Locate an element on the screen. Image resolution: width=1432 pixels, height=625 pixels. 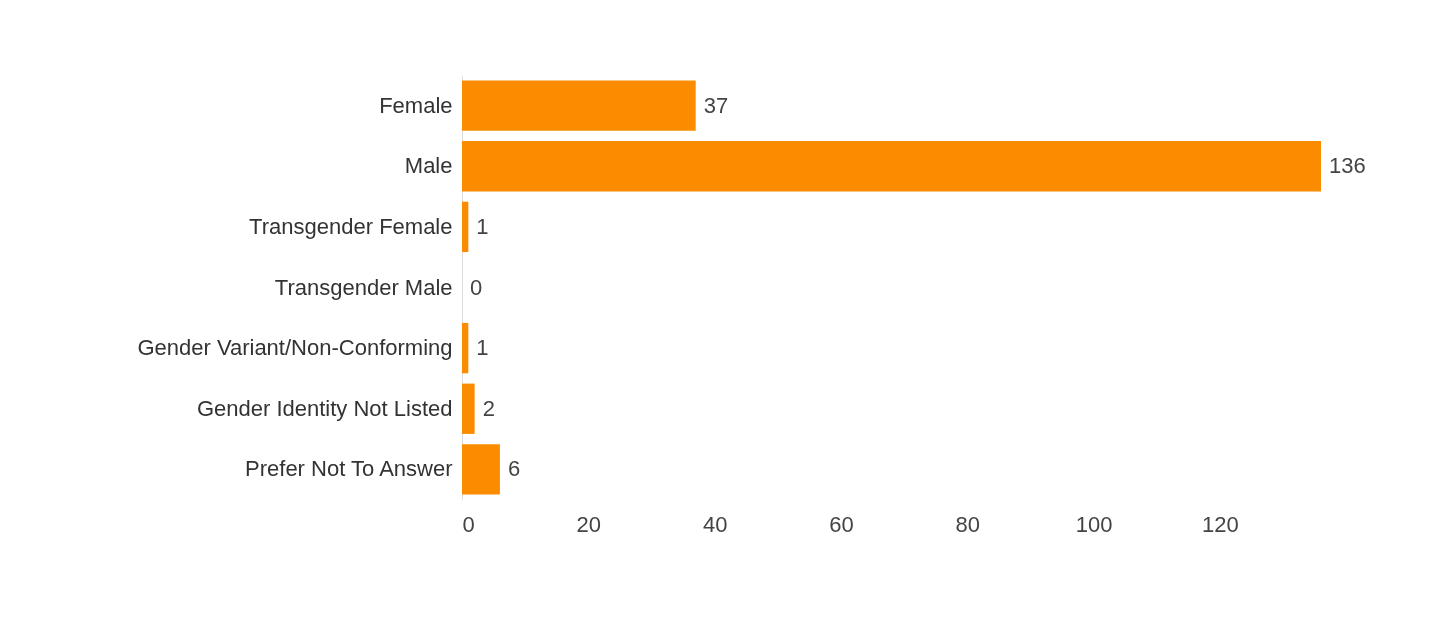
data-label: 136 is located at coordinates (1347, 166).